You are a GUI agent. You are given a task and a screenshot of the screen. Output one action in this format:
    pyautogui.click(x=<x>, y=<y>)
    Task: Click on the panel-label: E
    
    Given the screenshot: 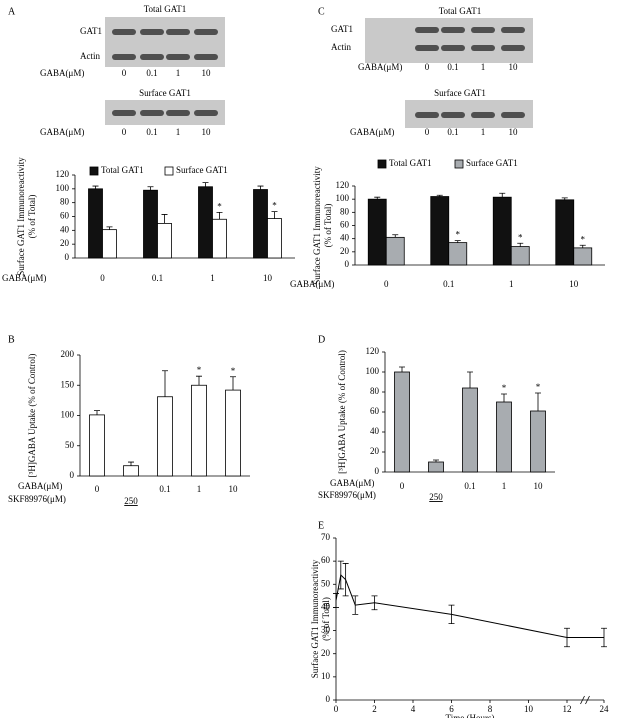 What is the action you would take?
    pyautogui.click(x=321, y=525)
    